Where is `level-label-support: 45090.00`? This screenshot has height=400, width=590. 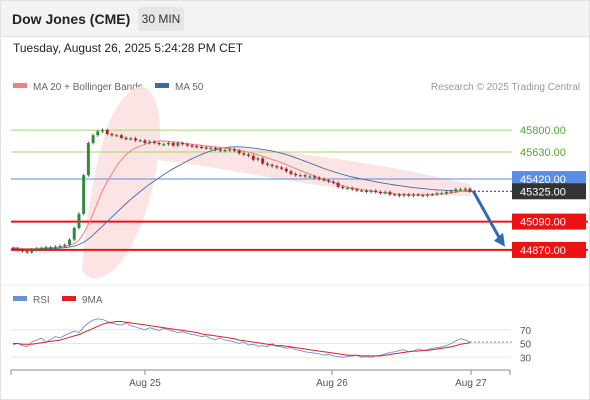
level-label-support: 45090.00 is located at coordinates (543, 223).